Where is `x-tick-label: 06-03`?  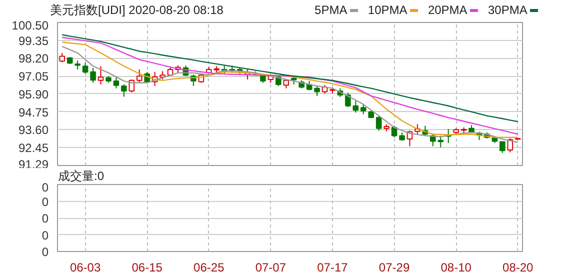
x-tick-label: 06-03 is located at coordinates (85, 267).